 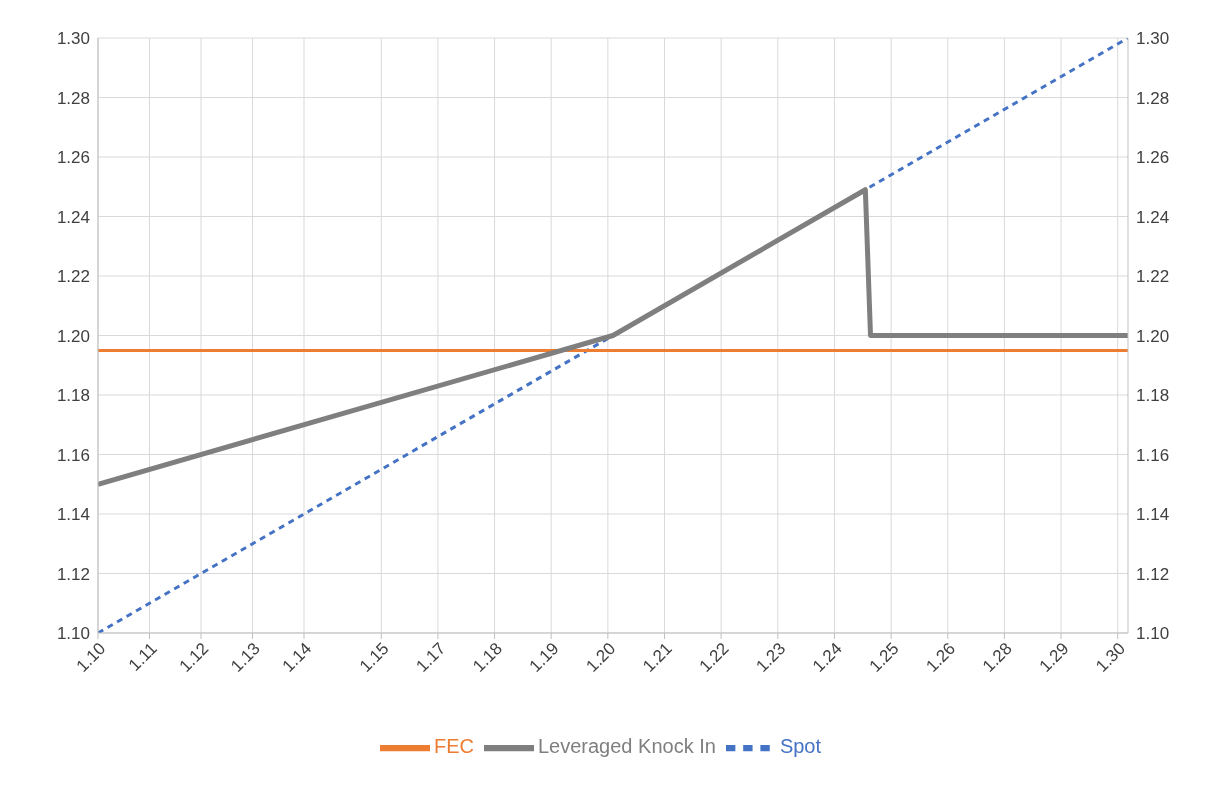 What do you see at coordinates (1153, 39) in the screenshot?
I see `y2-tick-label: 1.30` at bounding box center [1153, 39].